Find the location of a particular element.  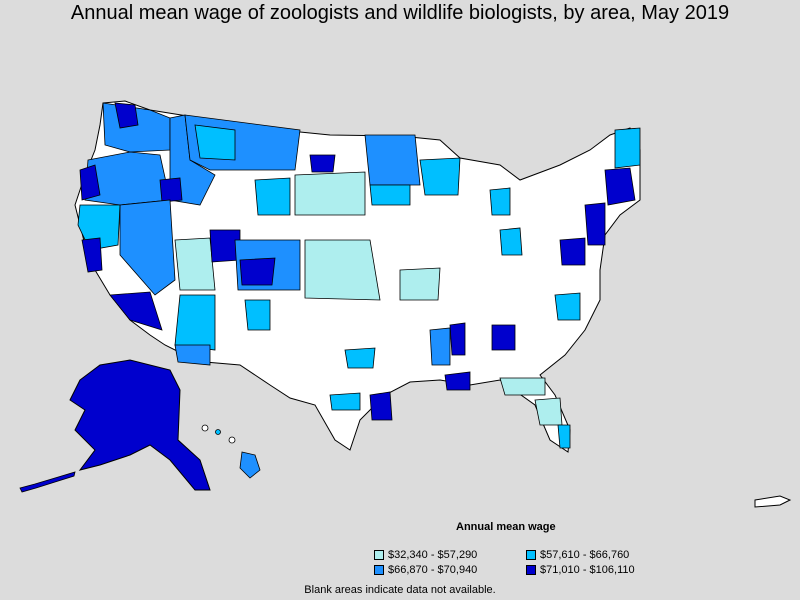

legend-label-1: $32,340 - $57,290 is located at coordinates (433, 555).